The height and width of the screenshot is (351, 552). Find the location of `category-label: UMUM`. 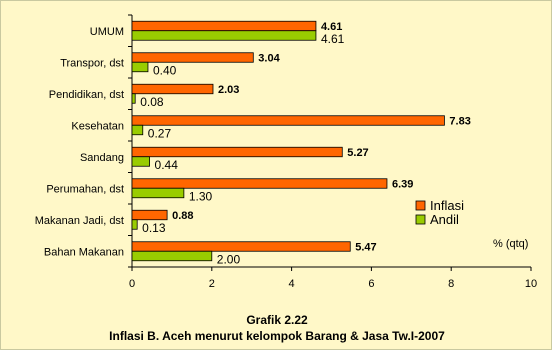

category-label: UMUM is located at coordinates (107, 32).